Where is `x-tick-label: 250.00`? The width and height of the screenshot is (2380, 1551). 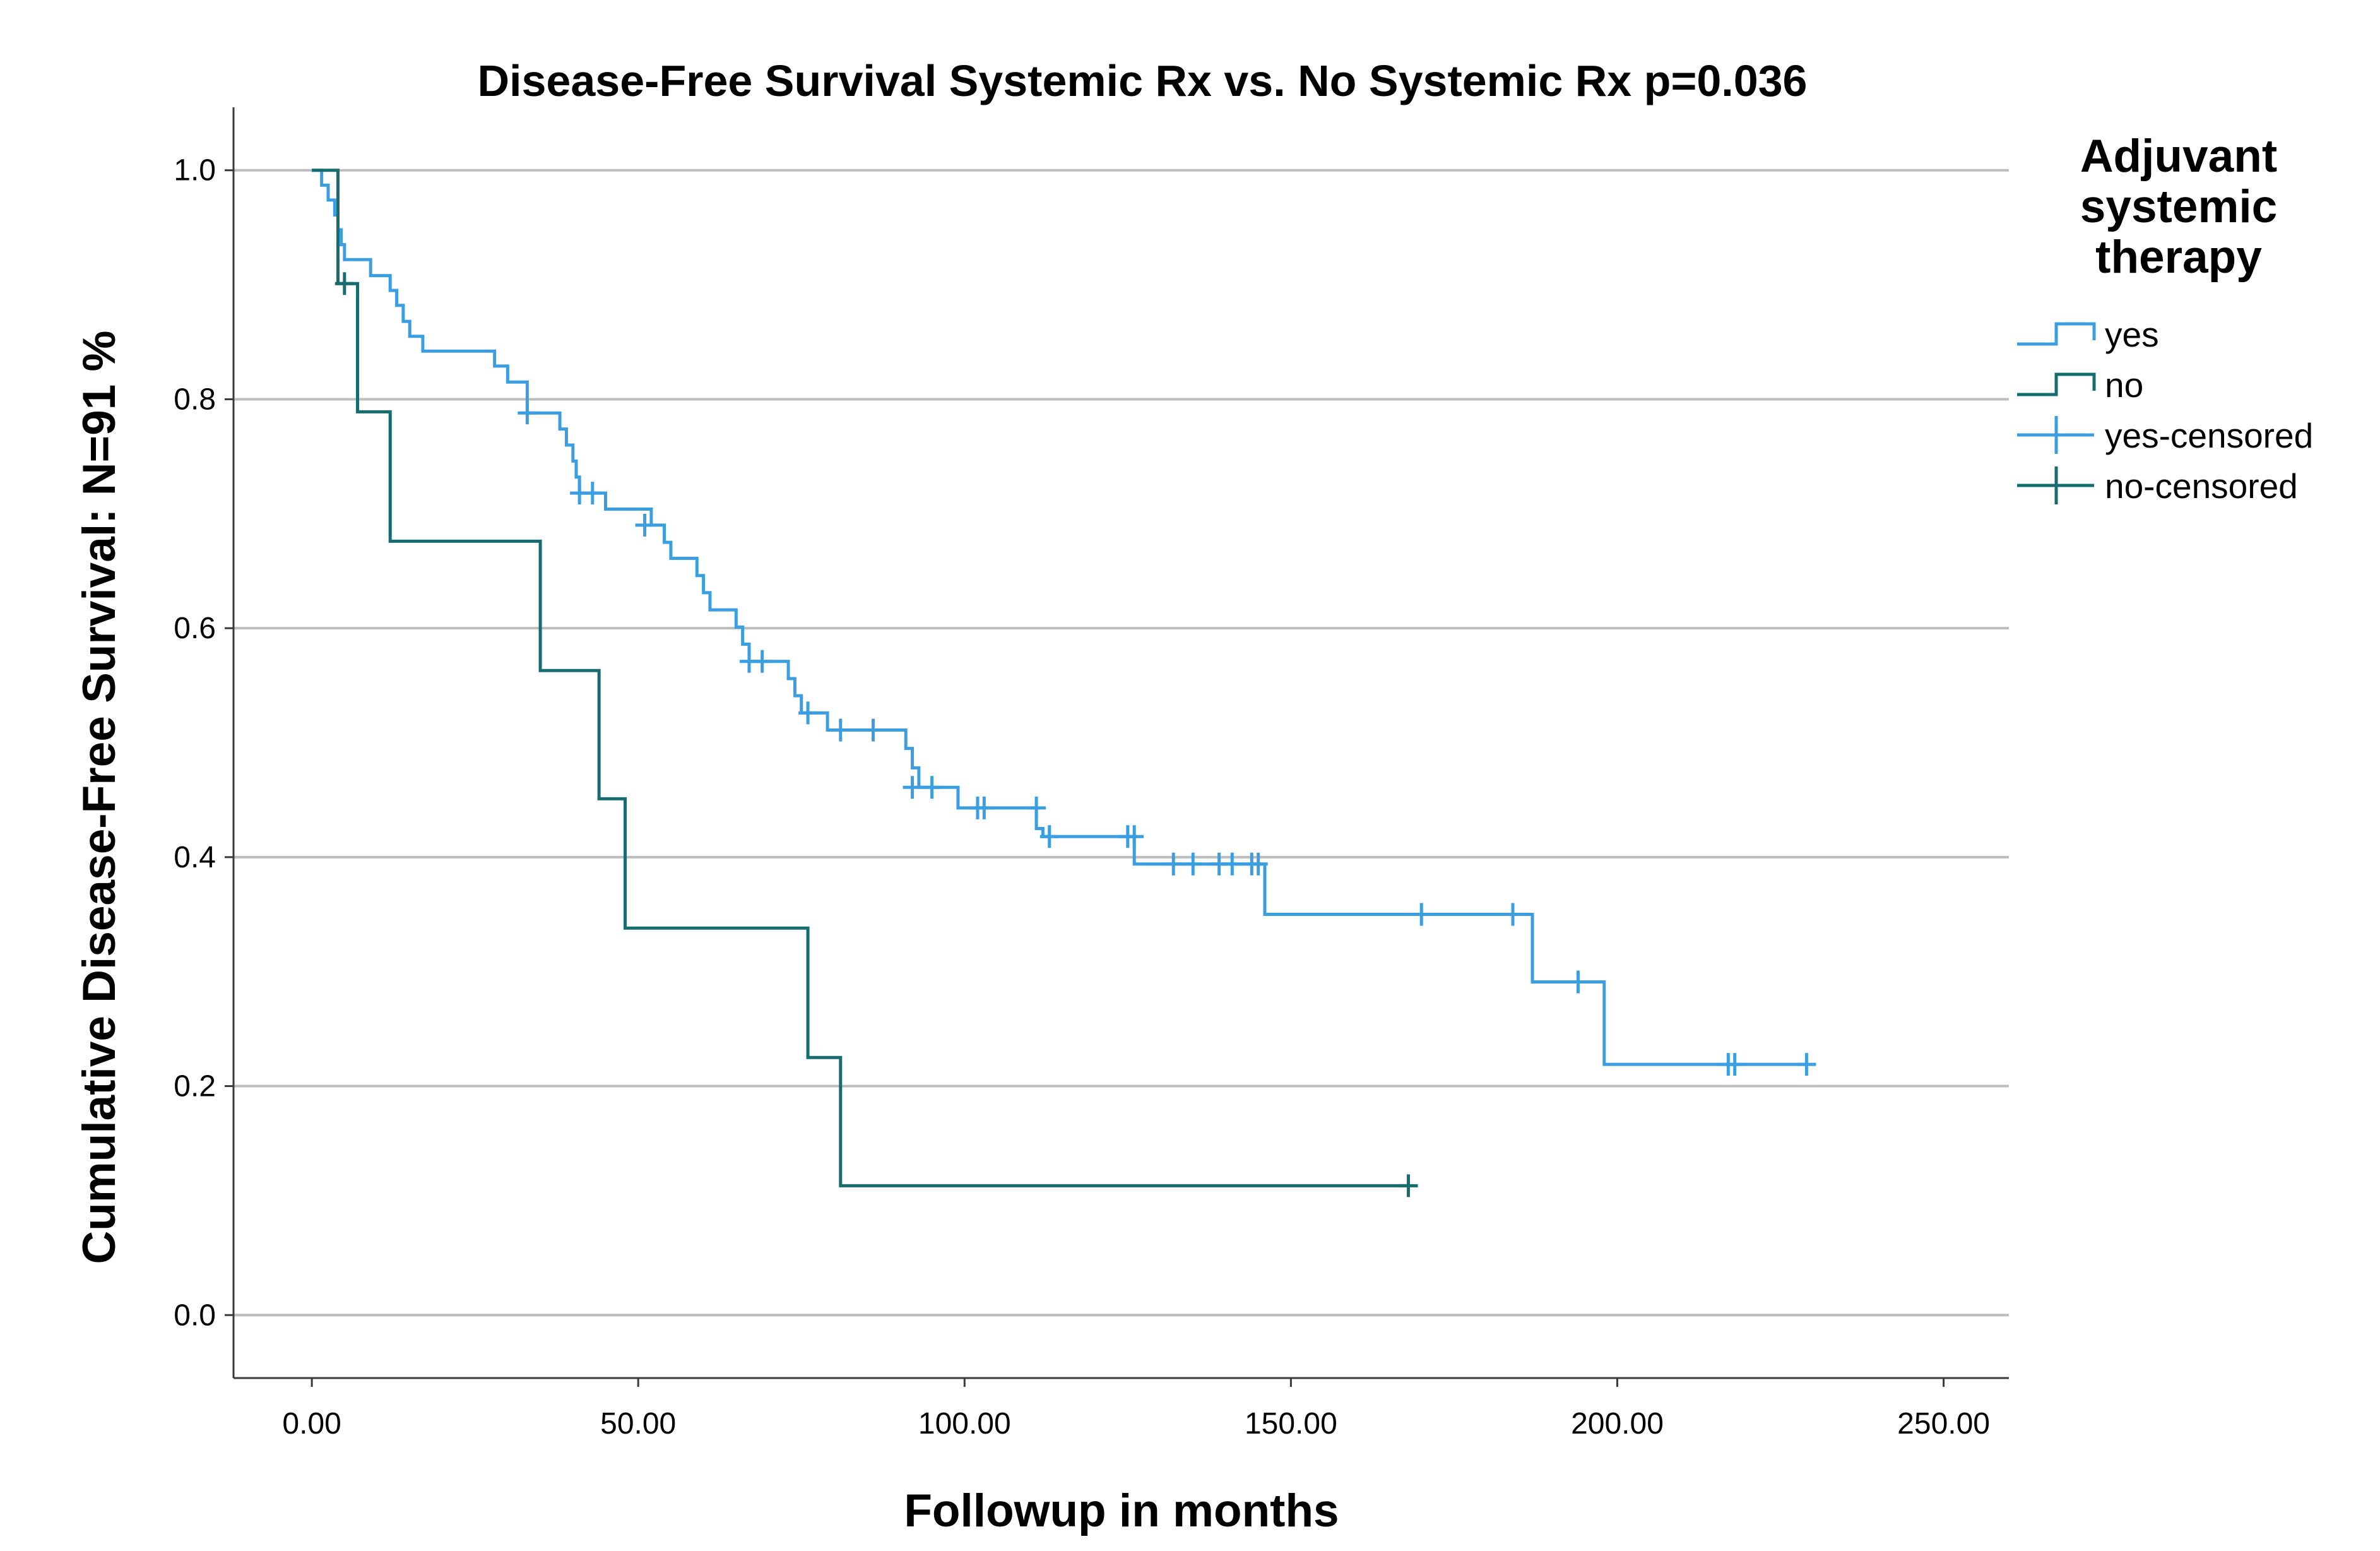 x-tick-label: 250.00 is located at coordinates (1944, 1424).